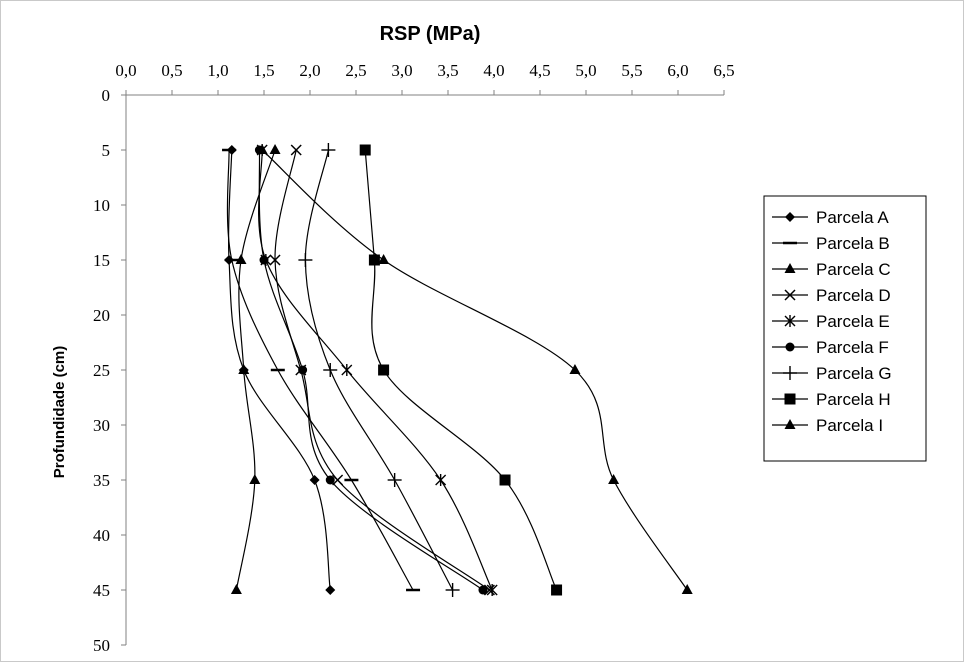  I want to click on legend-label: Parcela H, so click(853, 399).